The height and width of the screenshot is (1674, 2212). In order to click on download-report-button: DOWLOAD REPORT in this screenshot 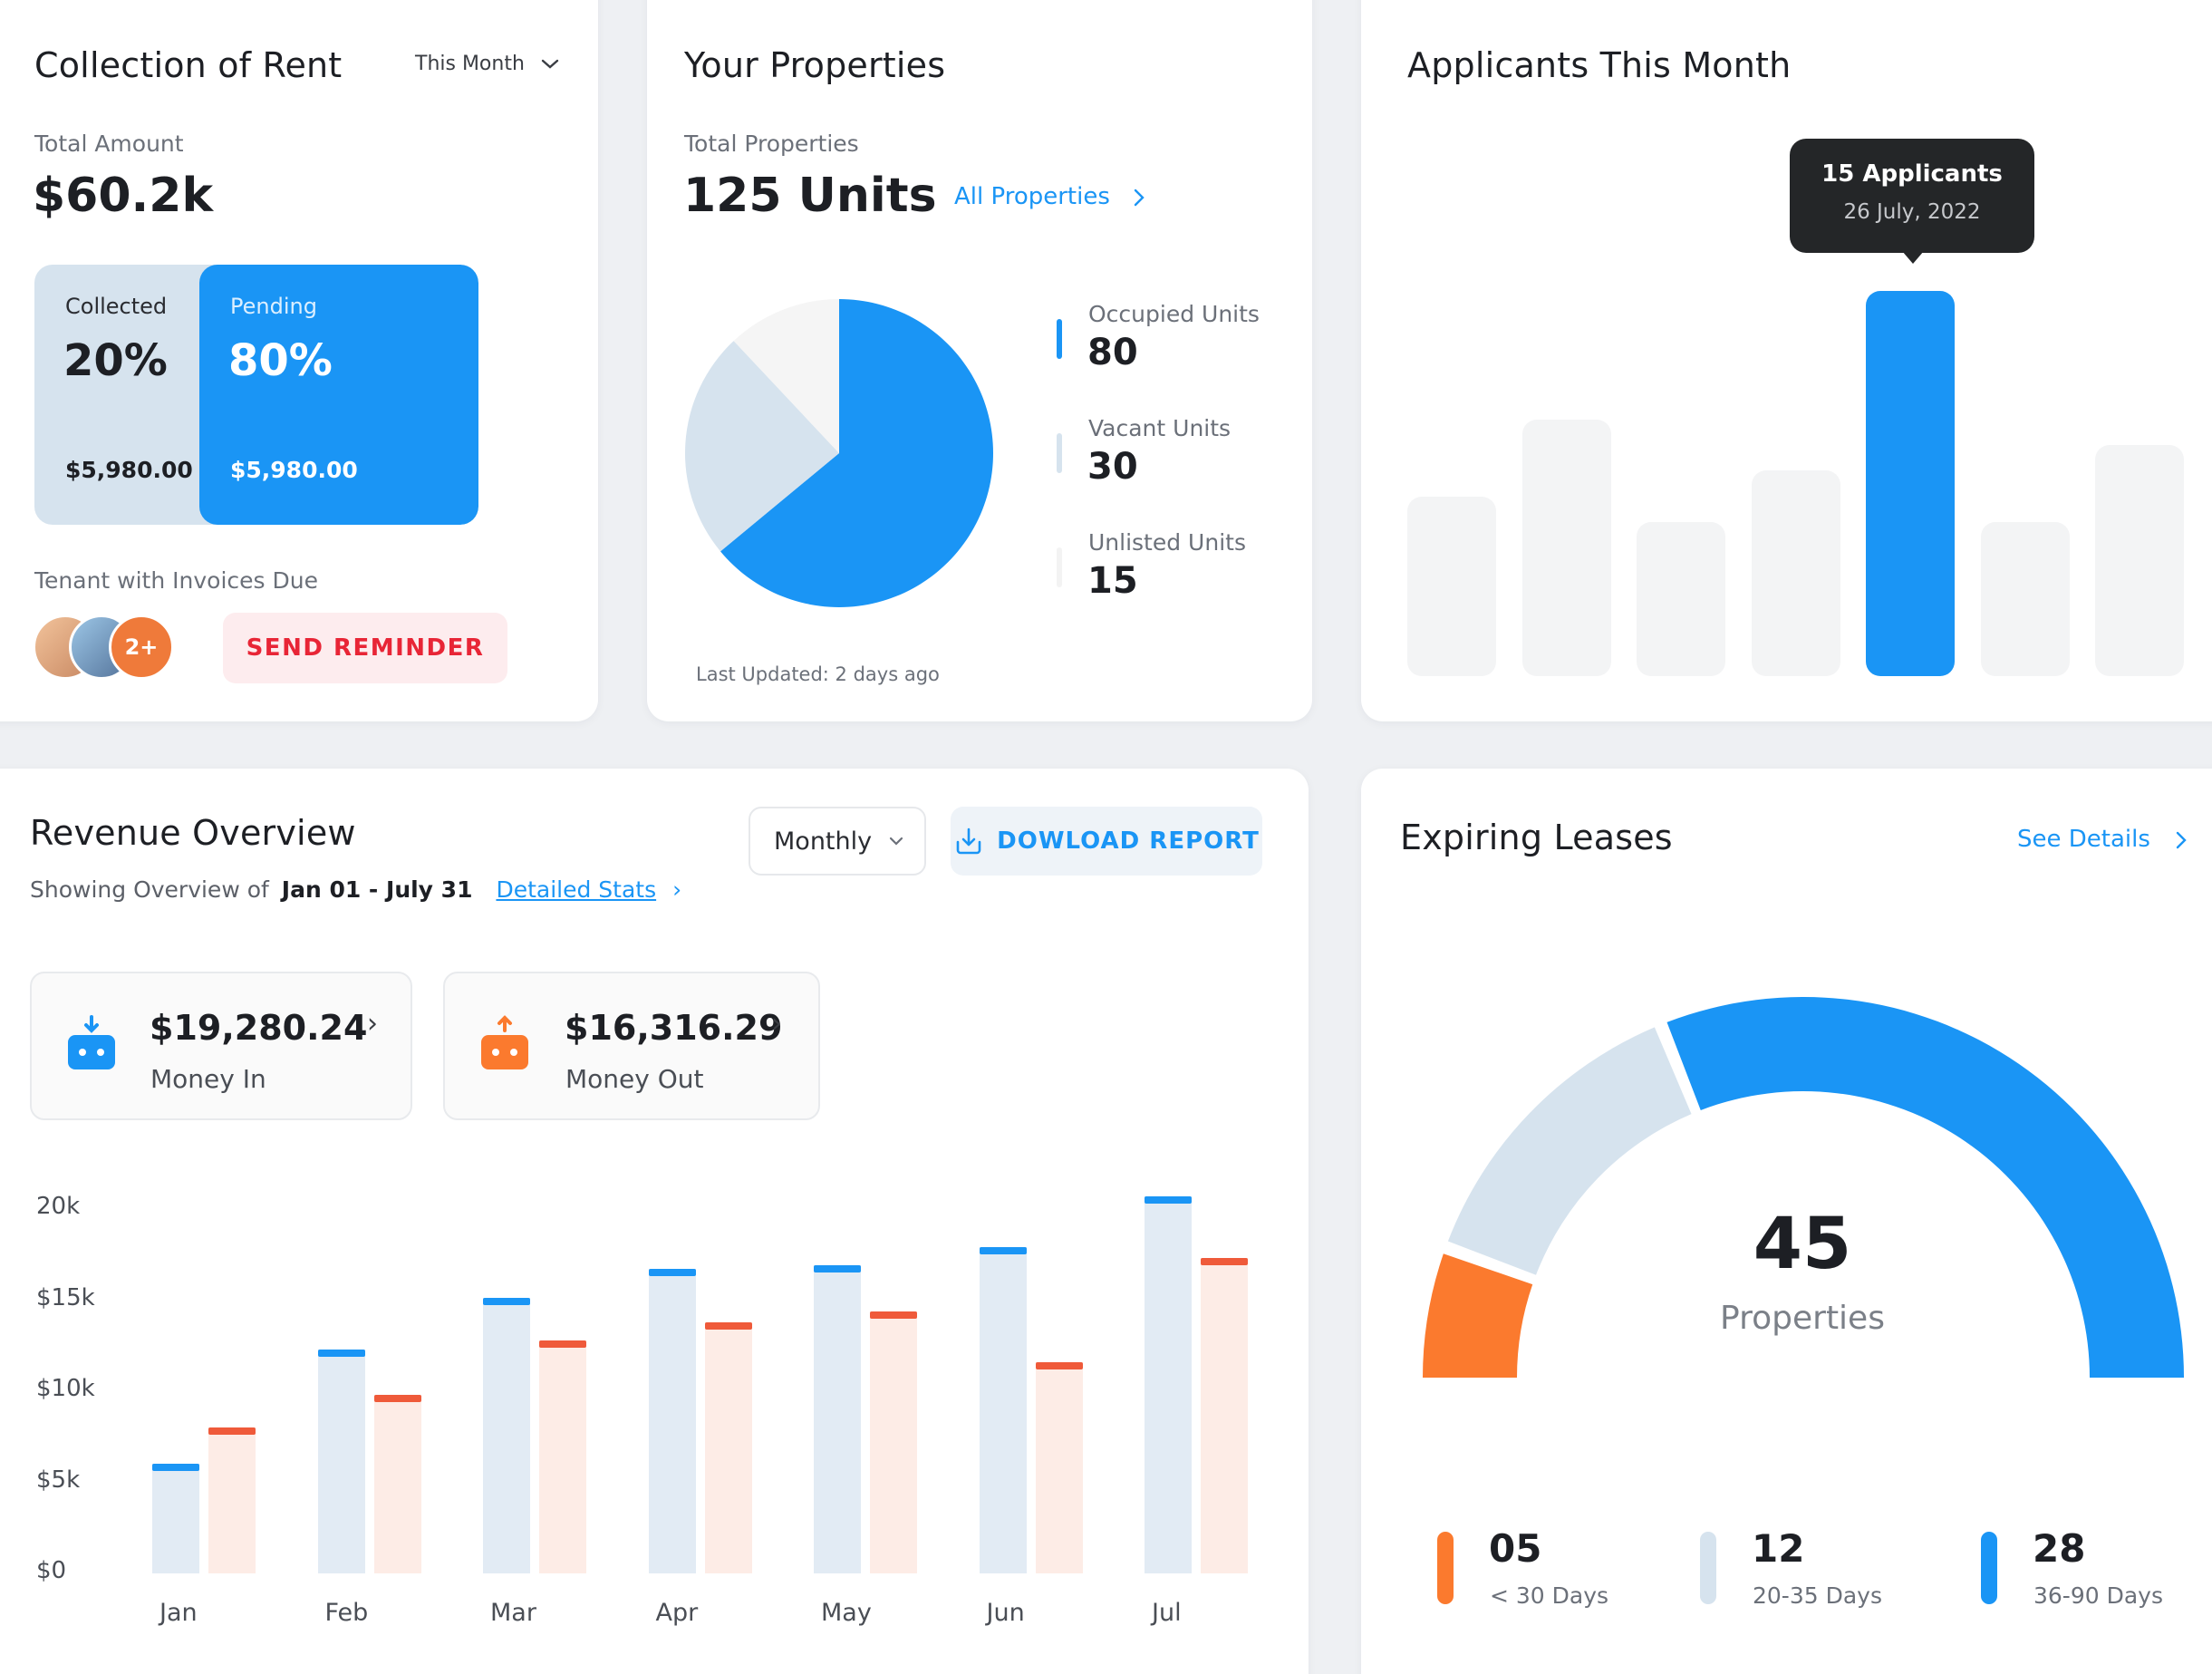, I will do `click(1106, 841)`.